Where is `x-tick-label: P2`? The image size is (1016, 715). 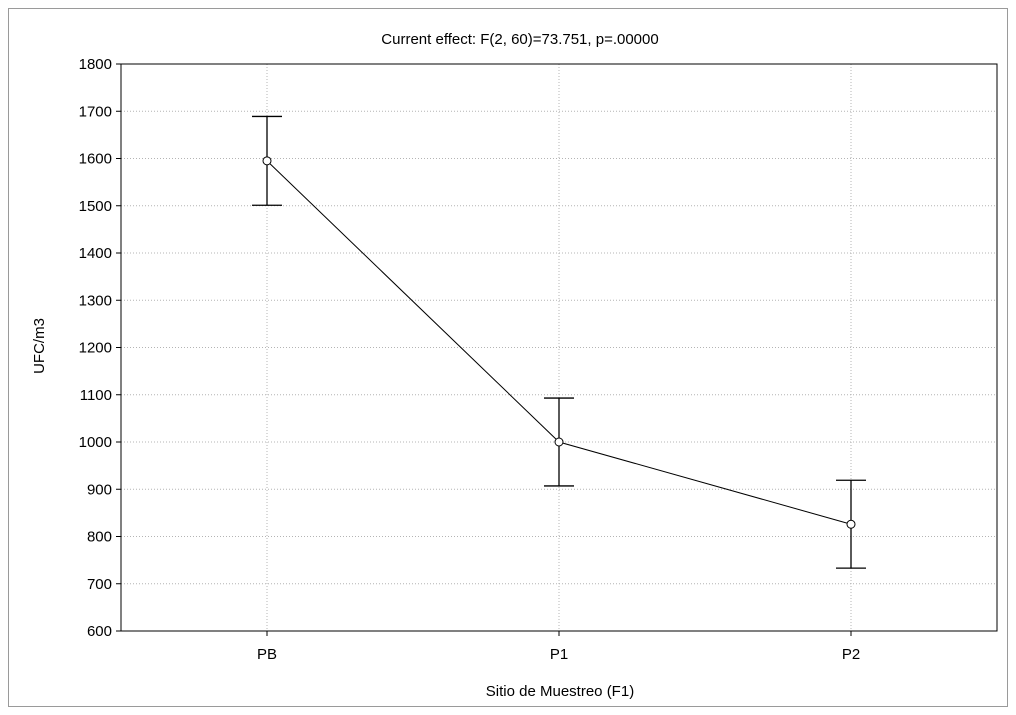 x-tick-label: P2 is located at coordinates (851, 654).